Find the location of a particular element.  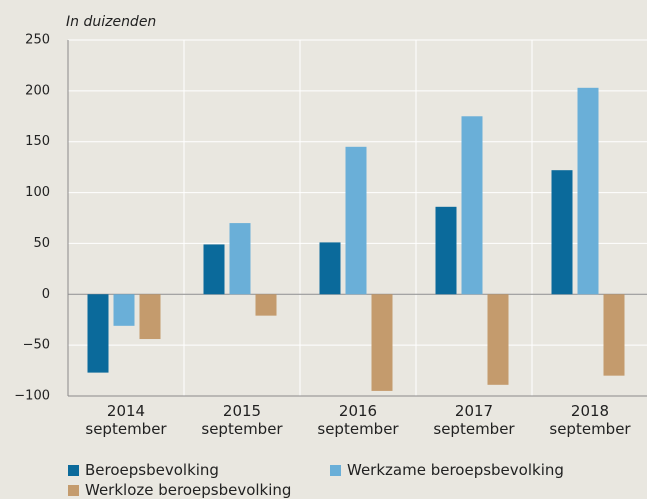

y-tick-label: 250 is located at coordinates (37, 40).